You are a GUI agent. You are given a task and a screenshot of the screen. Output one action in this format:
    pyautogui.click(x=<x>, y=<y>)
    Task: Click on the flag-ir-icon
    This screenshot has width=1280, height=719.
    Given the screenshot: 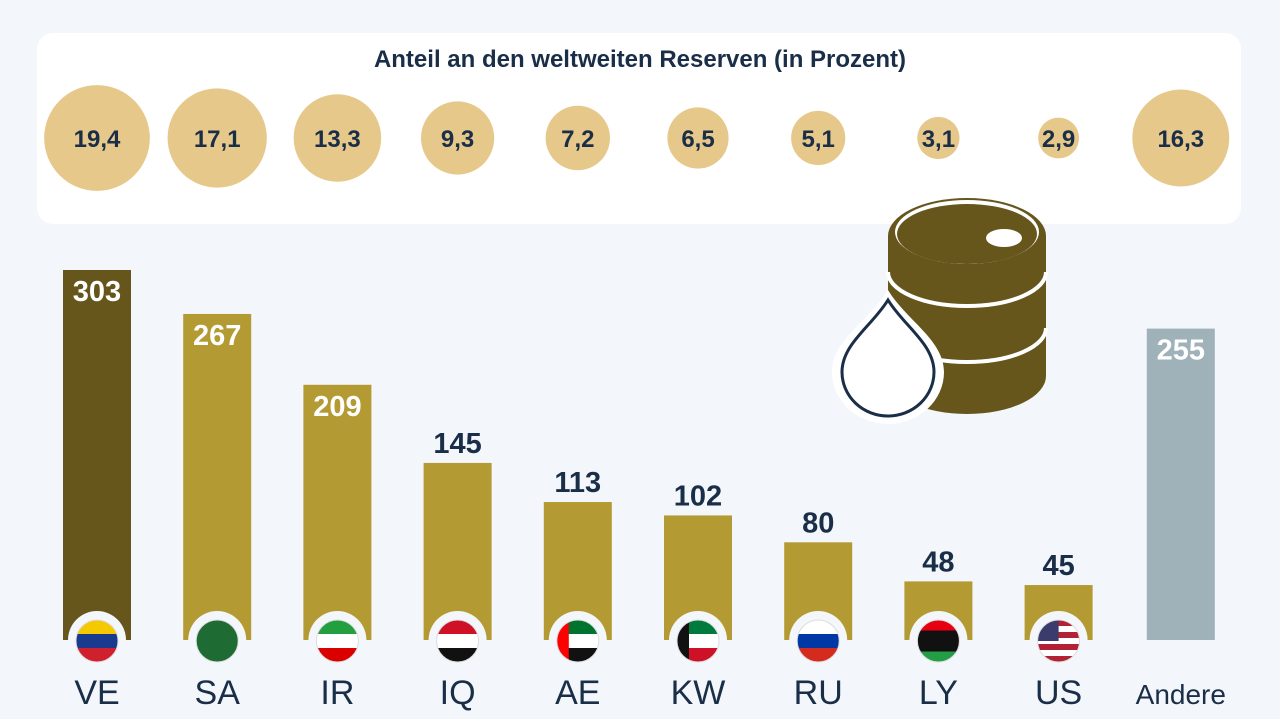 What is the action you would take?
    pyautogui.click(x=337, y=641)
    